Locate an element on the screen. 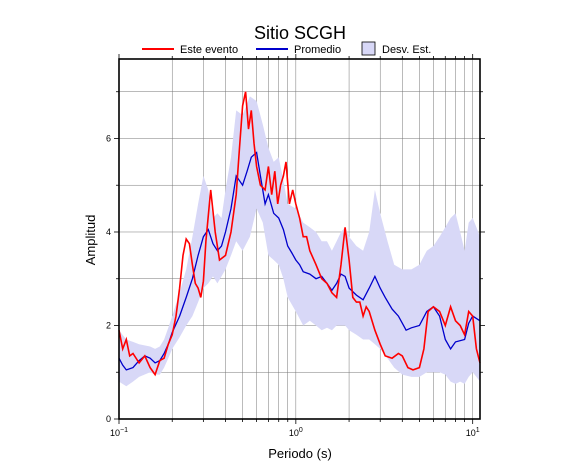 This screenshot has height=475, width=586. x-tick-label: 10⁻¹ is located at coordinates (119, 432).